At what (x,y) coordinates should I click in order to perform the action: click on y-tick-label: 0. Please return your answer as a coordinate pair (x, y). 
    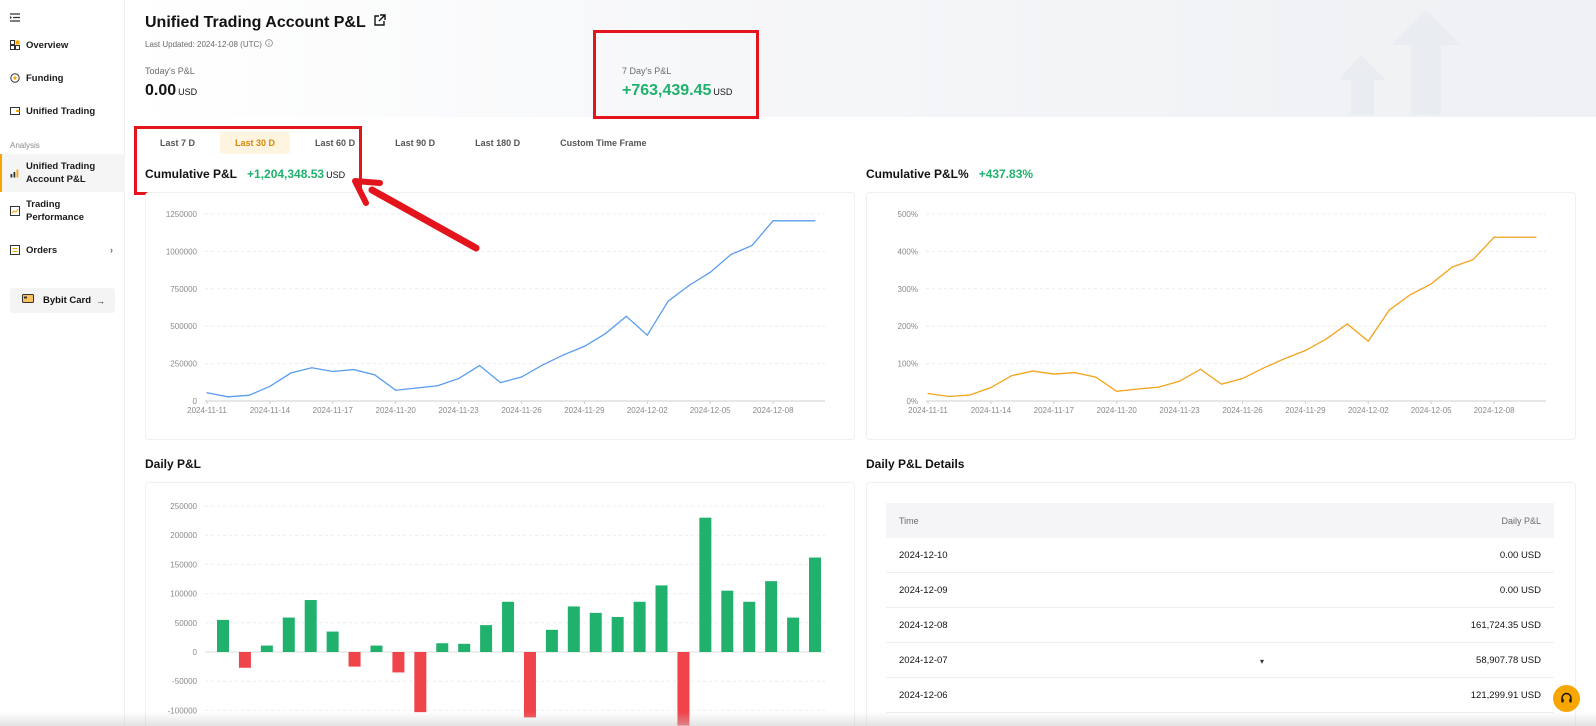
    Looking at the image, I should click on (195, 401).